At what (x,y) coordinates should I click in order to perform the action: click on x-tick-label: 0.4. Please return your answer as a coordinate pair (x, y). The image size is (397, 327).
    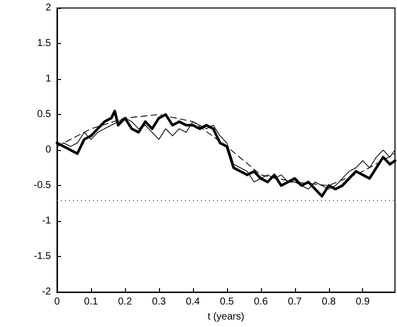
    Looking at the image, I should click on (193, 302).